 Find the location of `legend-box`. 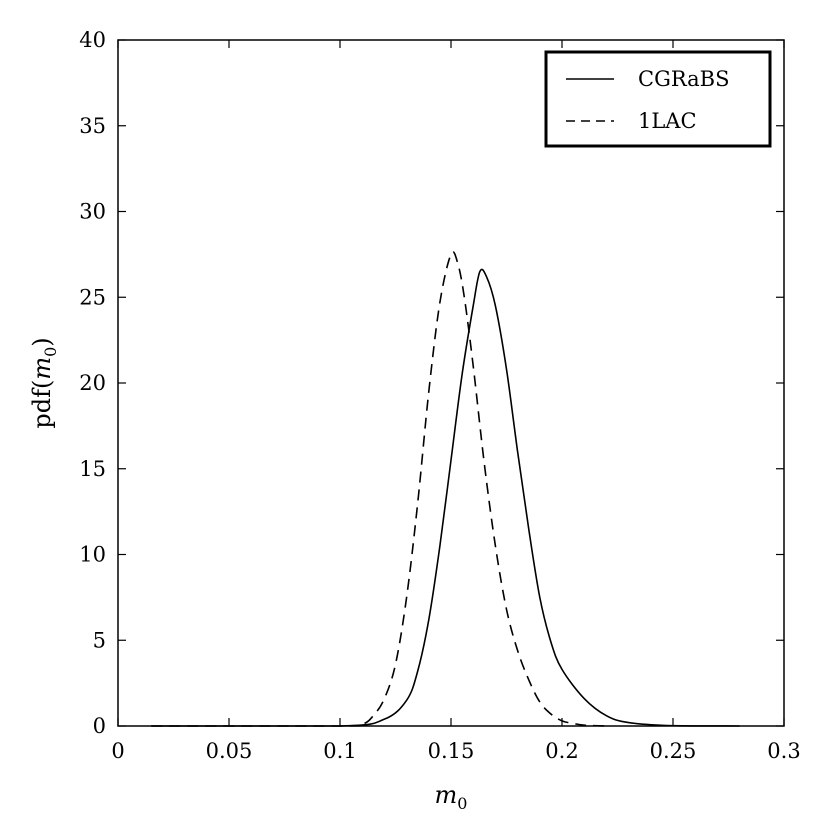

legend-box is located at coordinates (658, 99).